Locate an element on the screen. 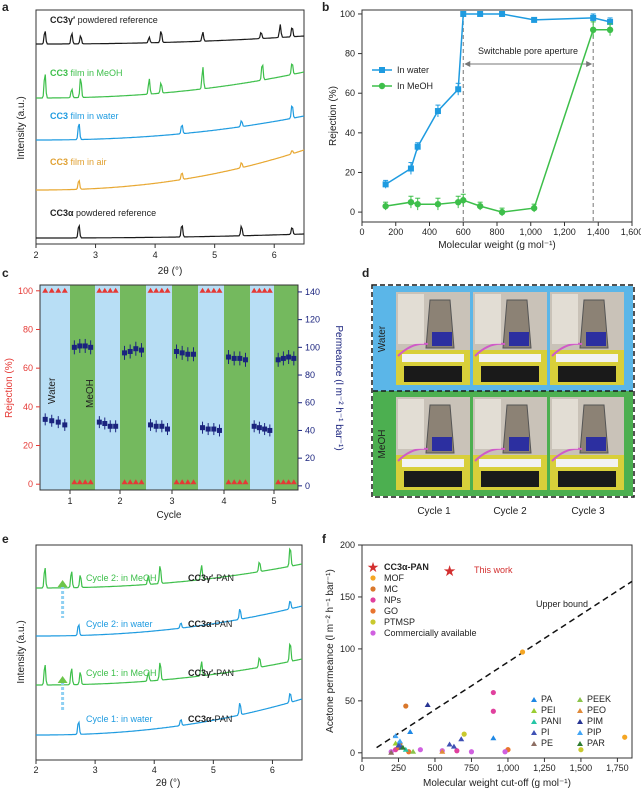  panel-f-upper-bound: Upper bound is located at coordinates (562, 604).